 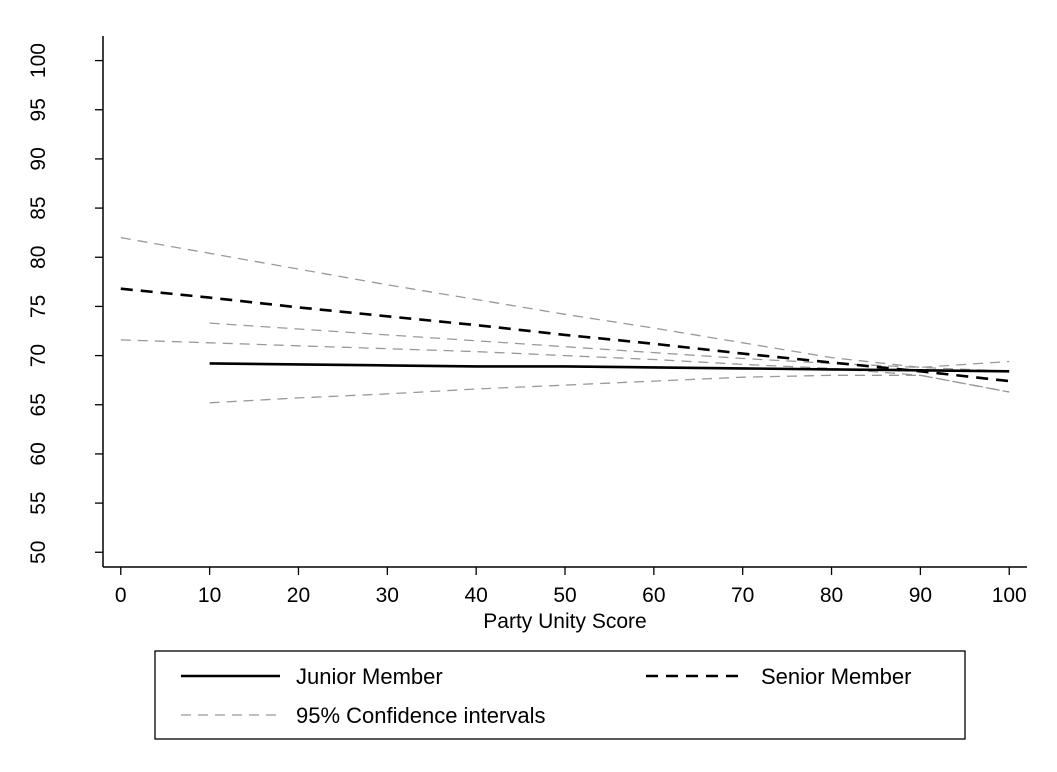 What do you see at coordinates (38, 257) in the screenshot?
I see `y-tick-label: 80` at bounding box center [38, 257].